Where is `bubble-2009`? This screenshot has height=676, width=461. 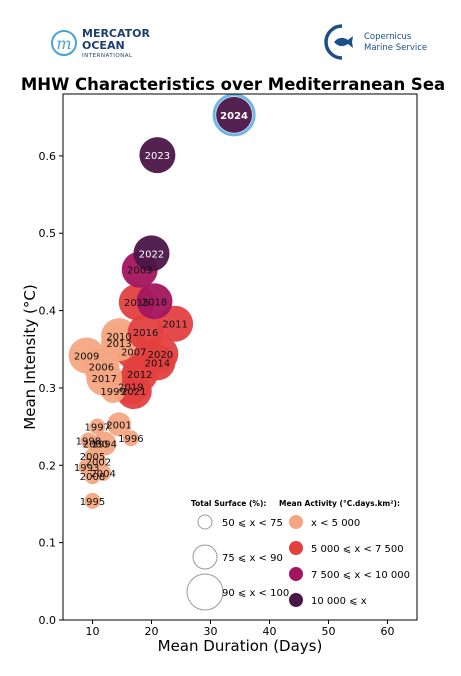
bubble-2009 is located at coordinates (86, 355).